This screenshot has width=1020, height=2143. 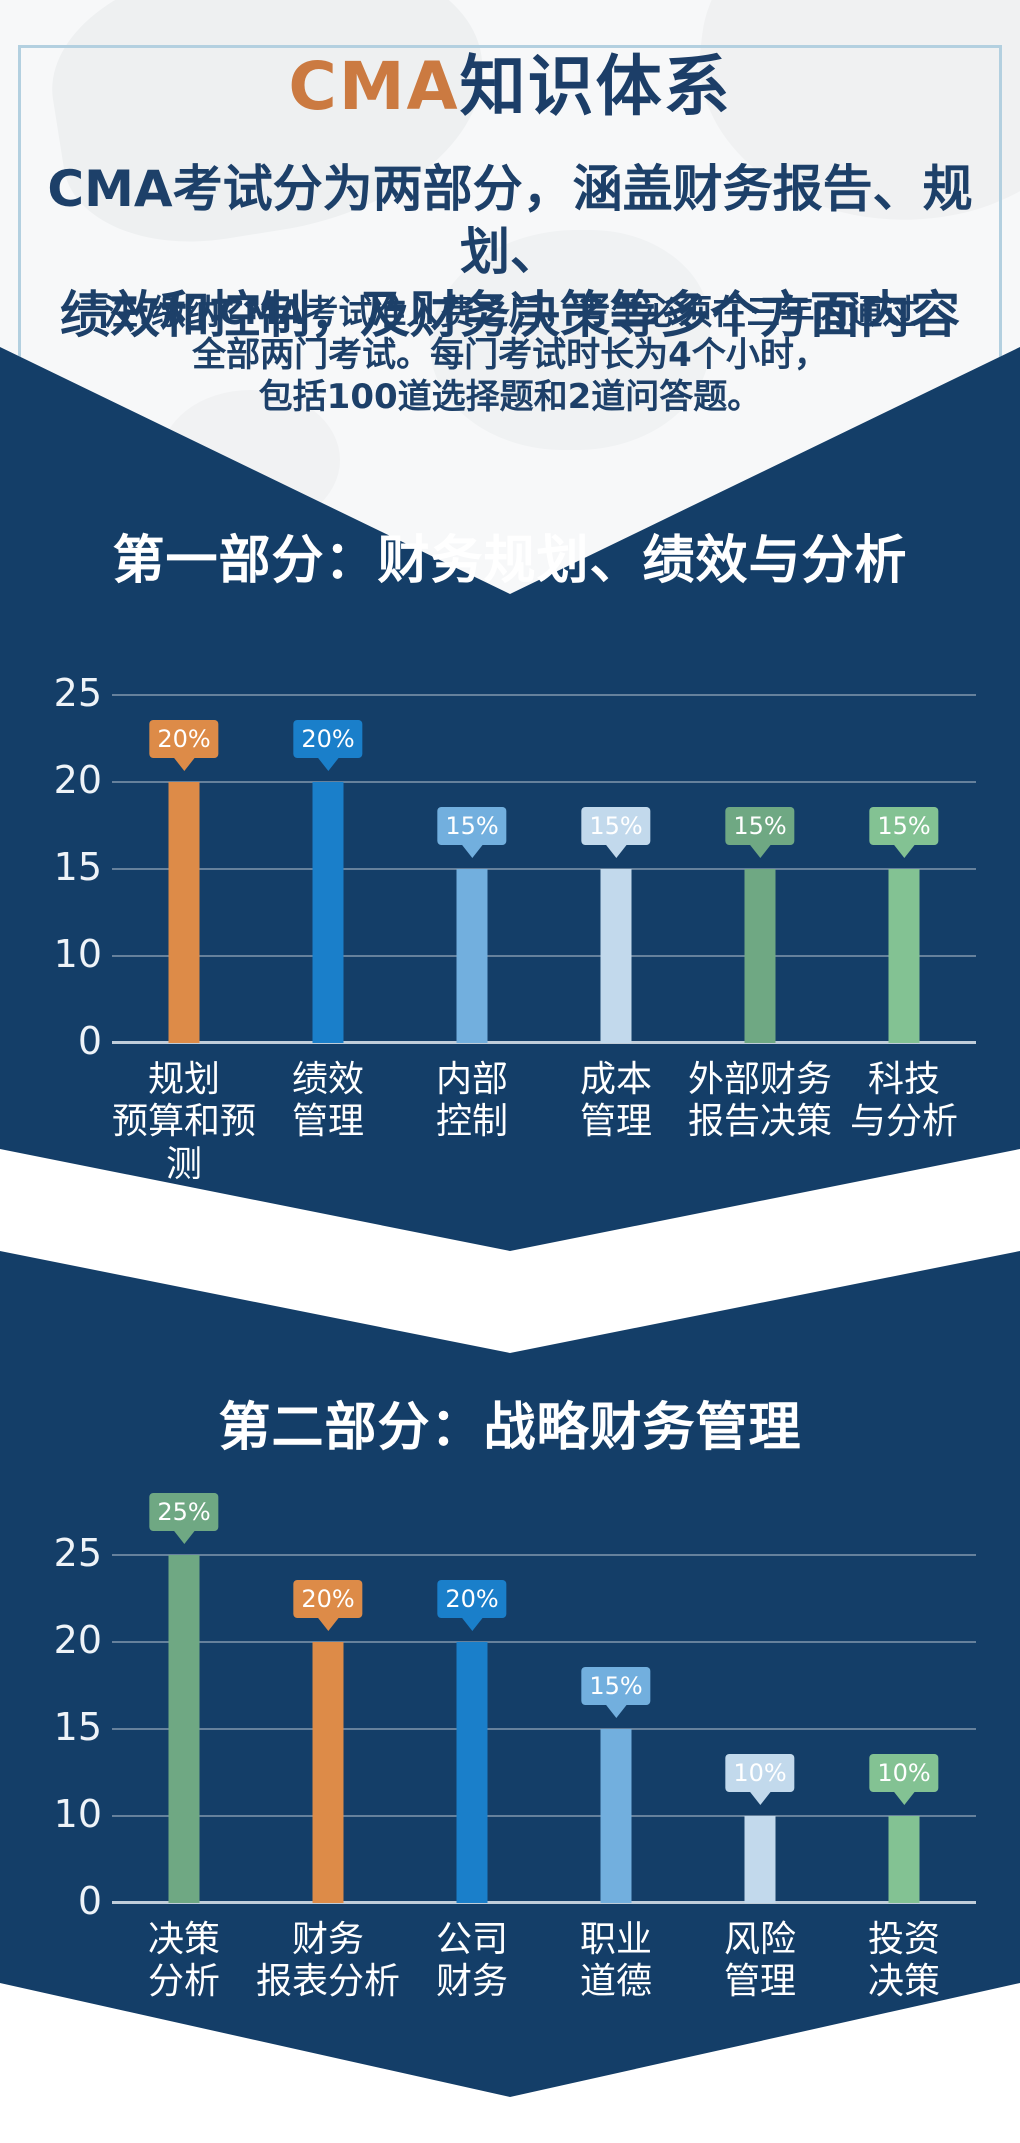 I want to click on x-axis-labels: 规划 预算和预测 绩效 管理 内部 控制 成本 管理 外部财务 报告决策 科技 与分析, so click(x=544, y=1122).